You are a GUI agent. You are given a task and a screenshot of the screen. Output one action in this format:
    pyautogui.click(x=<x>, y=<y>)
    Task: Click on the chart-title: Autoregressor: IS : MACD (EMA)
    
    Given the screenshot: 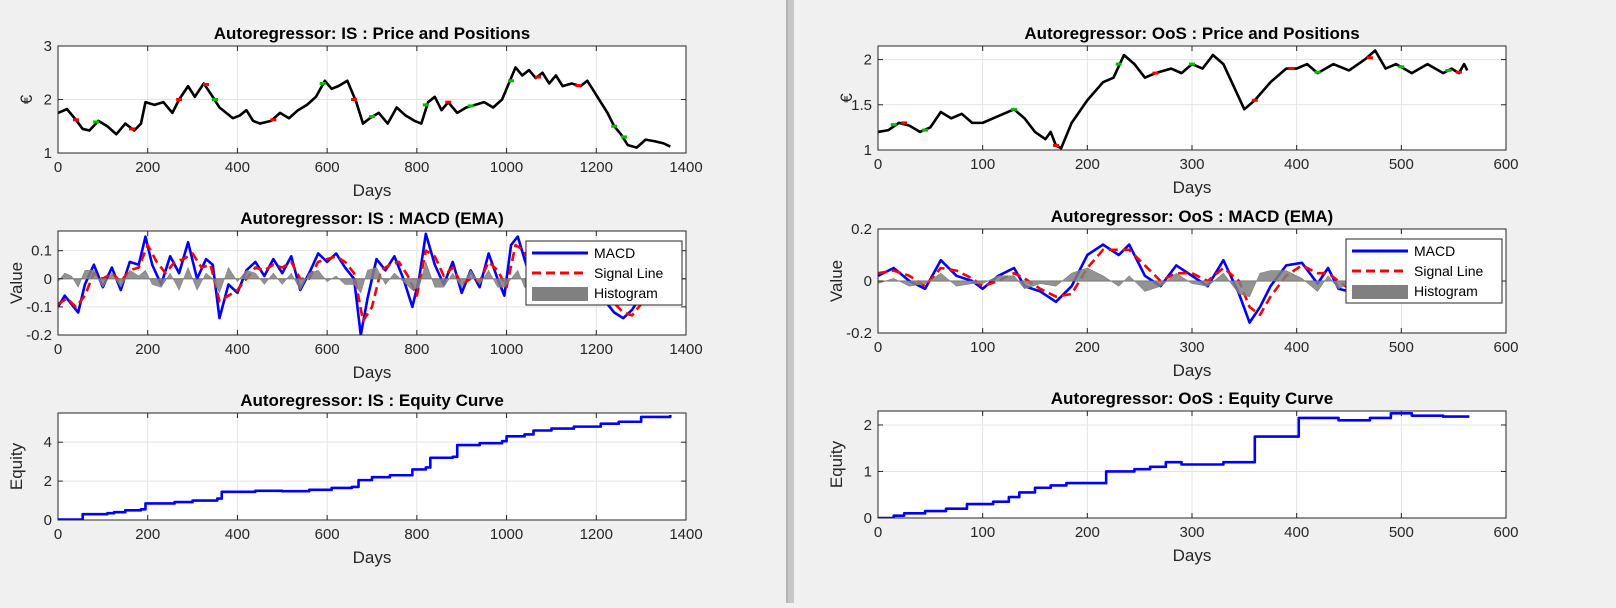 What is the action you would take?
    pyautogui.click(x=372, y=218)
    